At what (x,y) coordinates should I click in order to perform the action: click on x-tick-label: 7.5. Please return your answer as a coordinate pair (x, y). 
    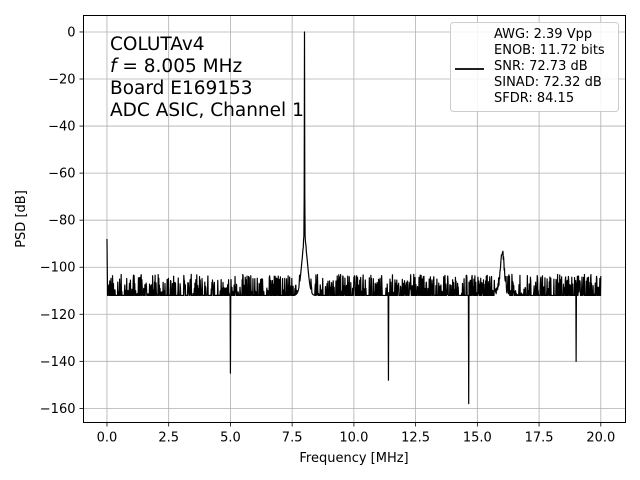
    Looking at the image, I should click on (292, 438).